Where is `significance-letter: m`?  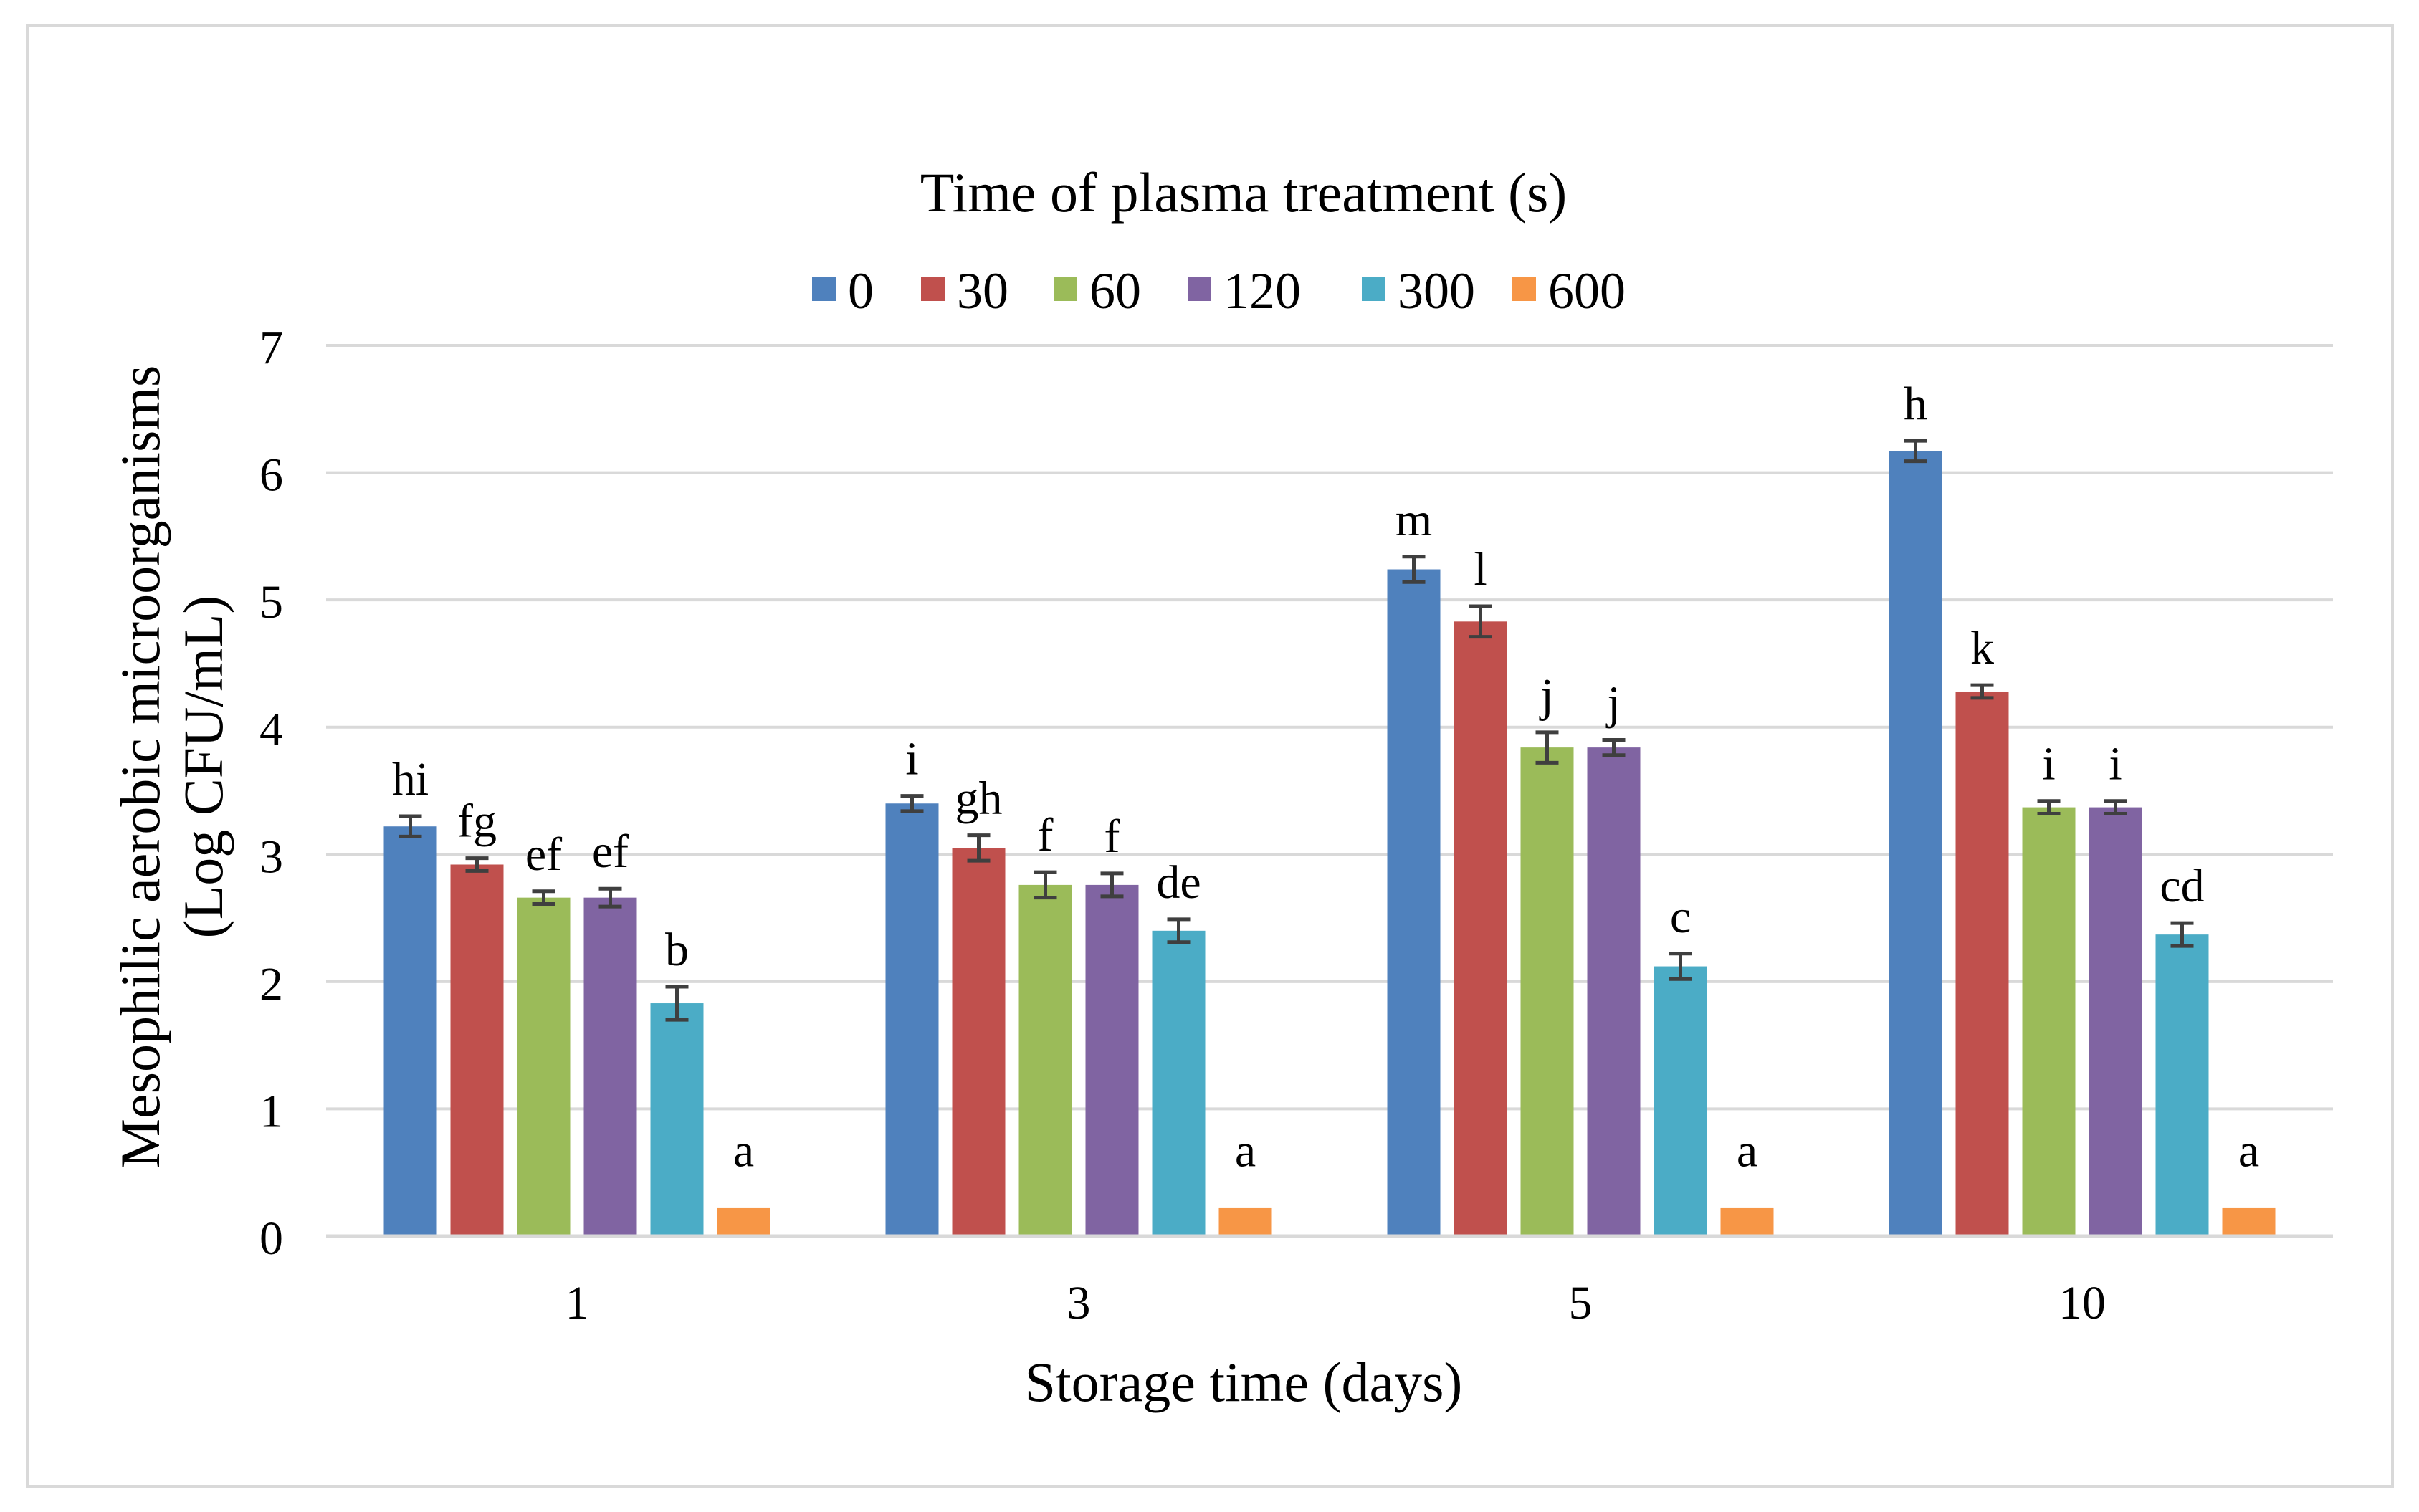 significance-letter: m is located at coordinates (1414, 520).